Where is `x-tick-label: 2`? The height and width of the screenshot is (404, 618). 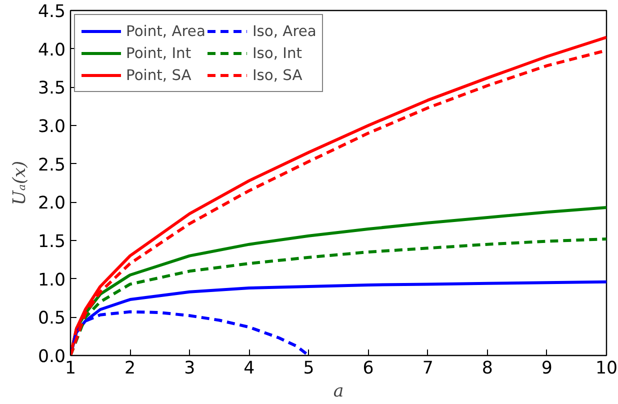 x-tick-label: 2 is located at coordinates (130, 368).